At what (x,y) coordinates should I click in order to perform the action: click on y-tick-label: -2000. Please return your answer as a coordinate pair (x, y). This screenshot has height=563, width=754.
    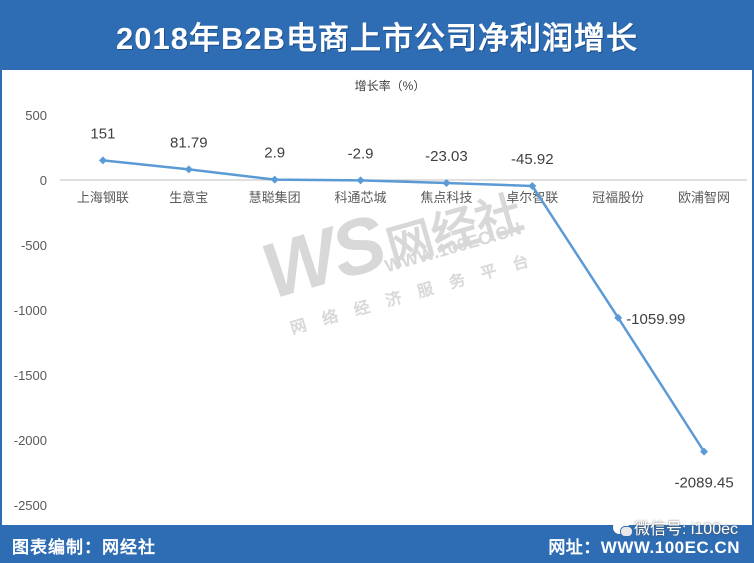
    Looking at the image, I should click on (30, 440).